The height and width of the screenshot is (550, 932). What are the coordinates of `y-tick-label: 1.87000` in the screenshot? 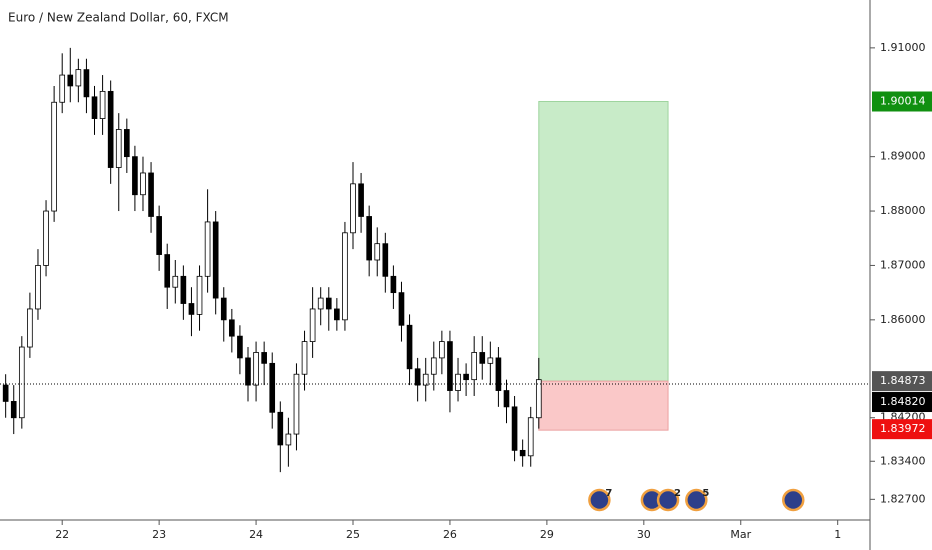 It's located at (903, 264).